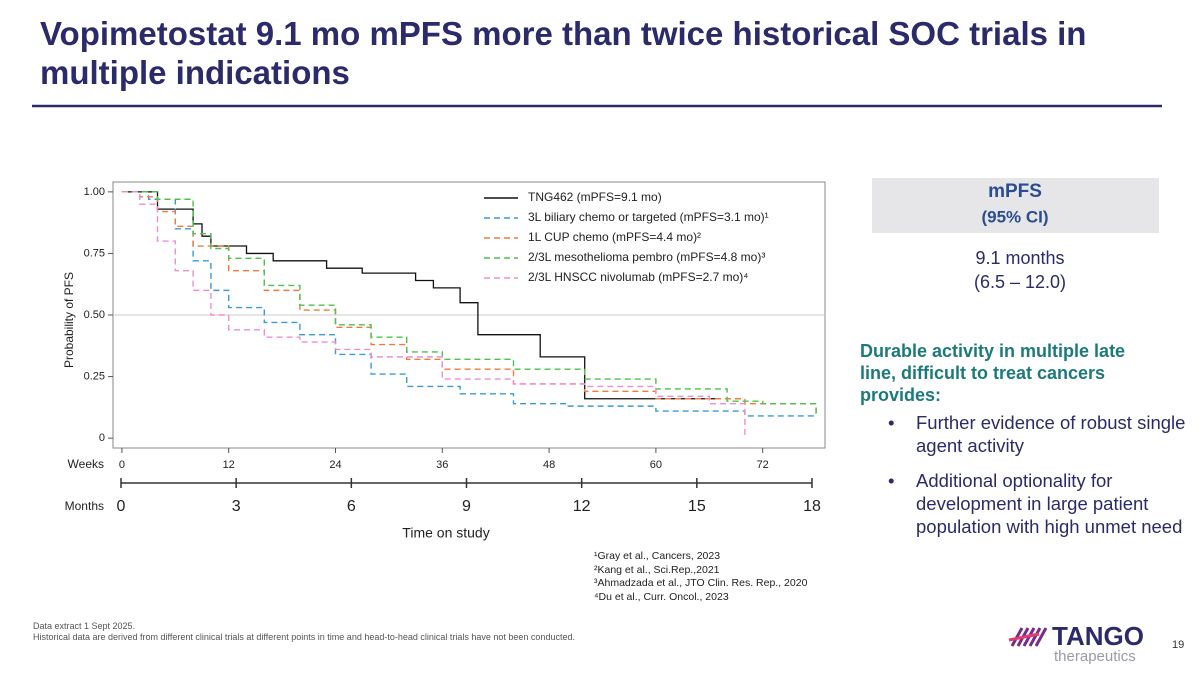  Describe the element at coordinates (335, 465) in the screenshot. I see `x-tick-label: 24` at that location.